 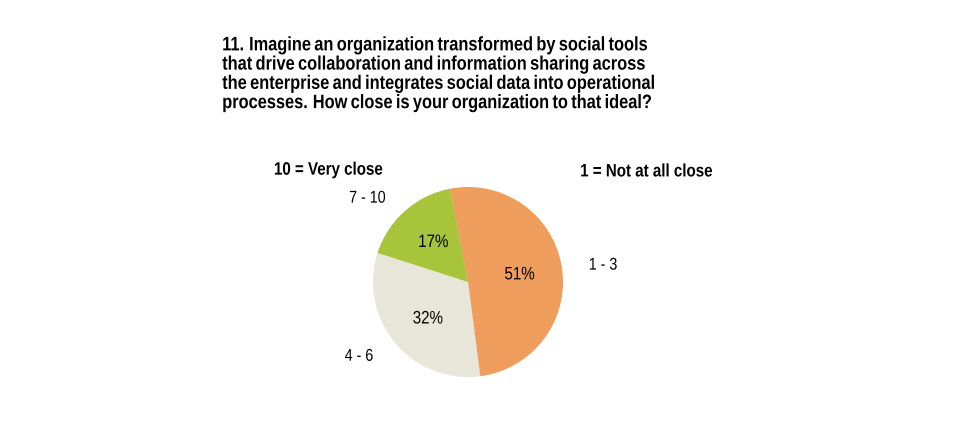 What do you see at coordinates (358, 354) in the screenshot?
I see `slice-label: 4 - 6` at bounding box center [358, 354].